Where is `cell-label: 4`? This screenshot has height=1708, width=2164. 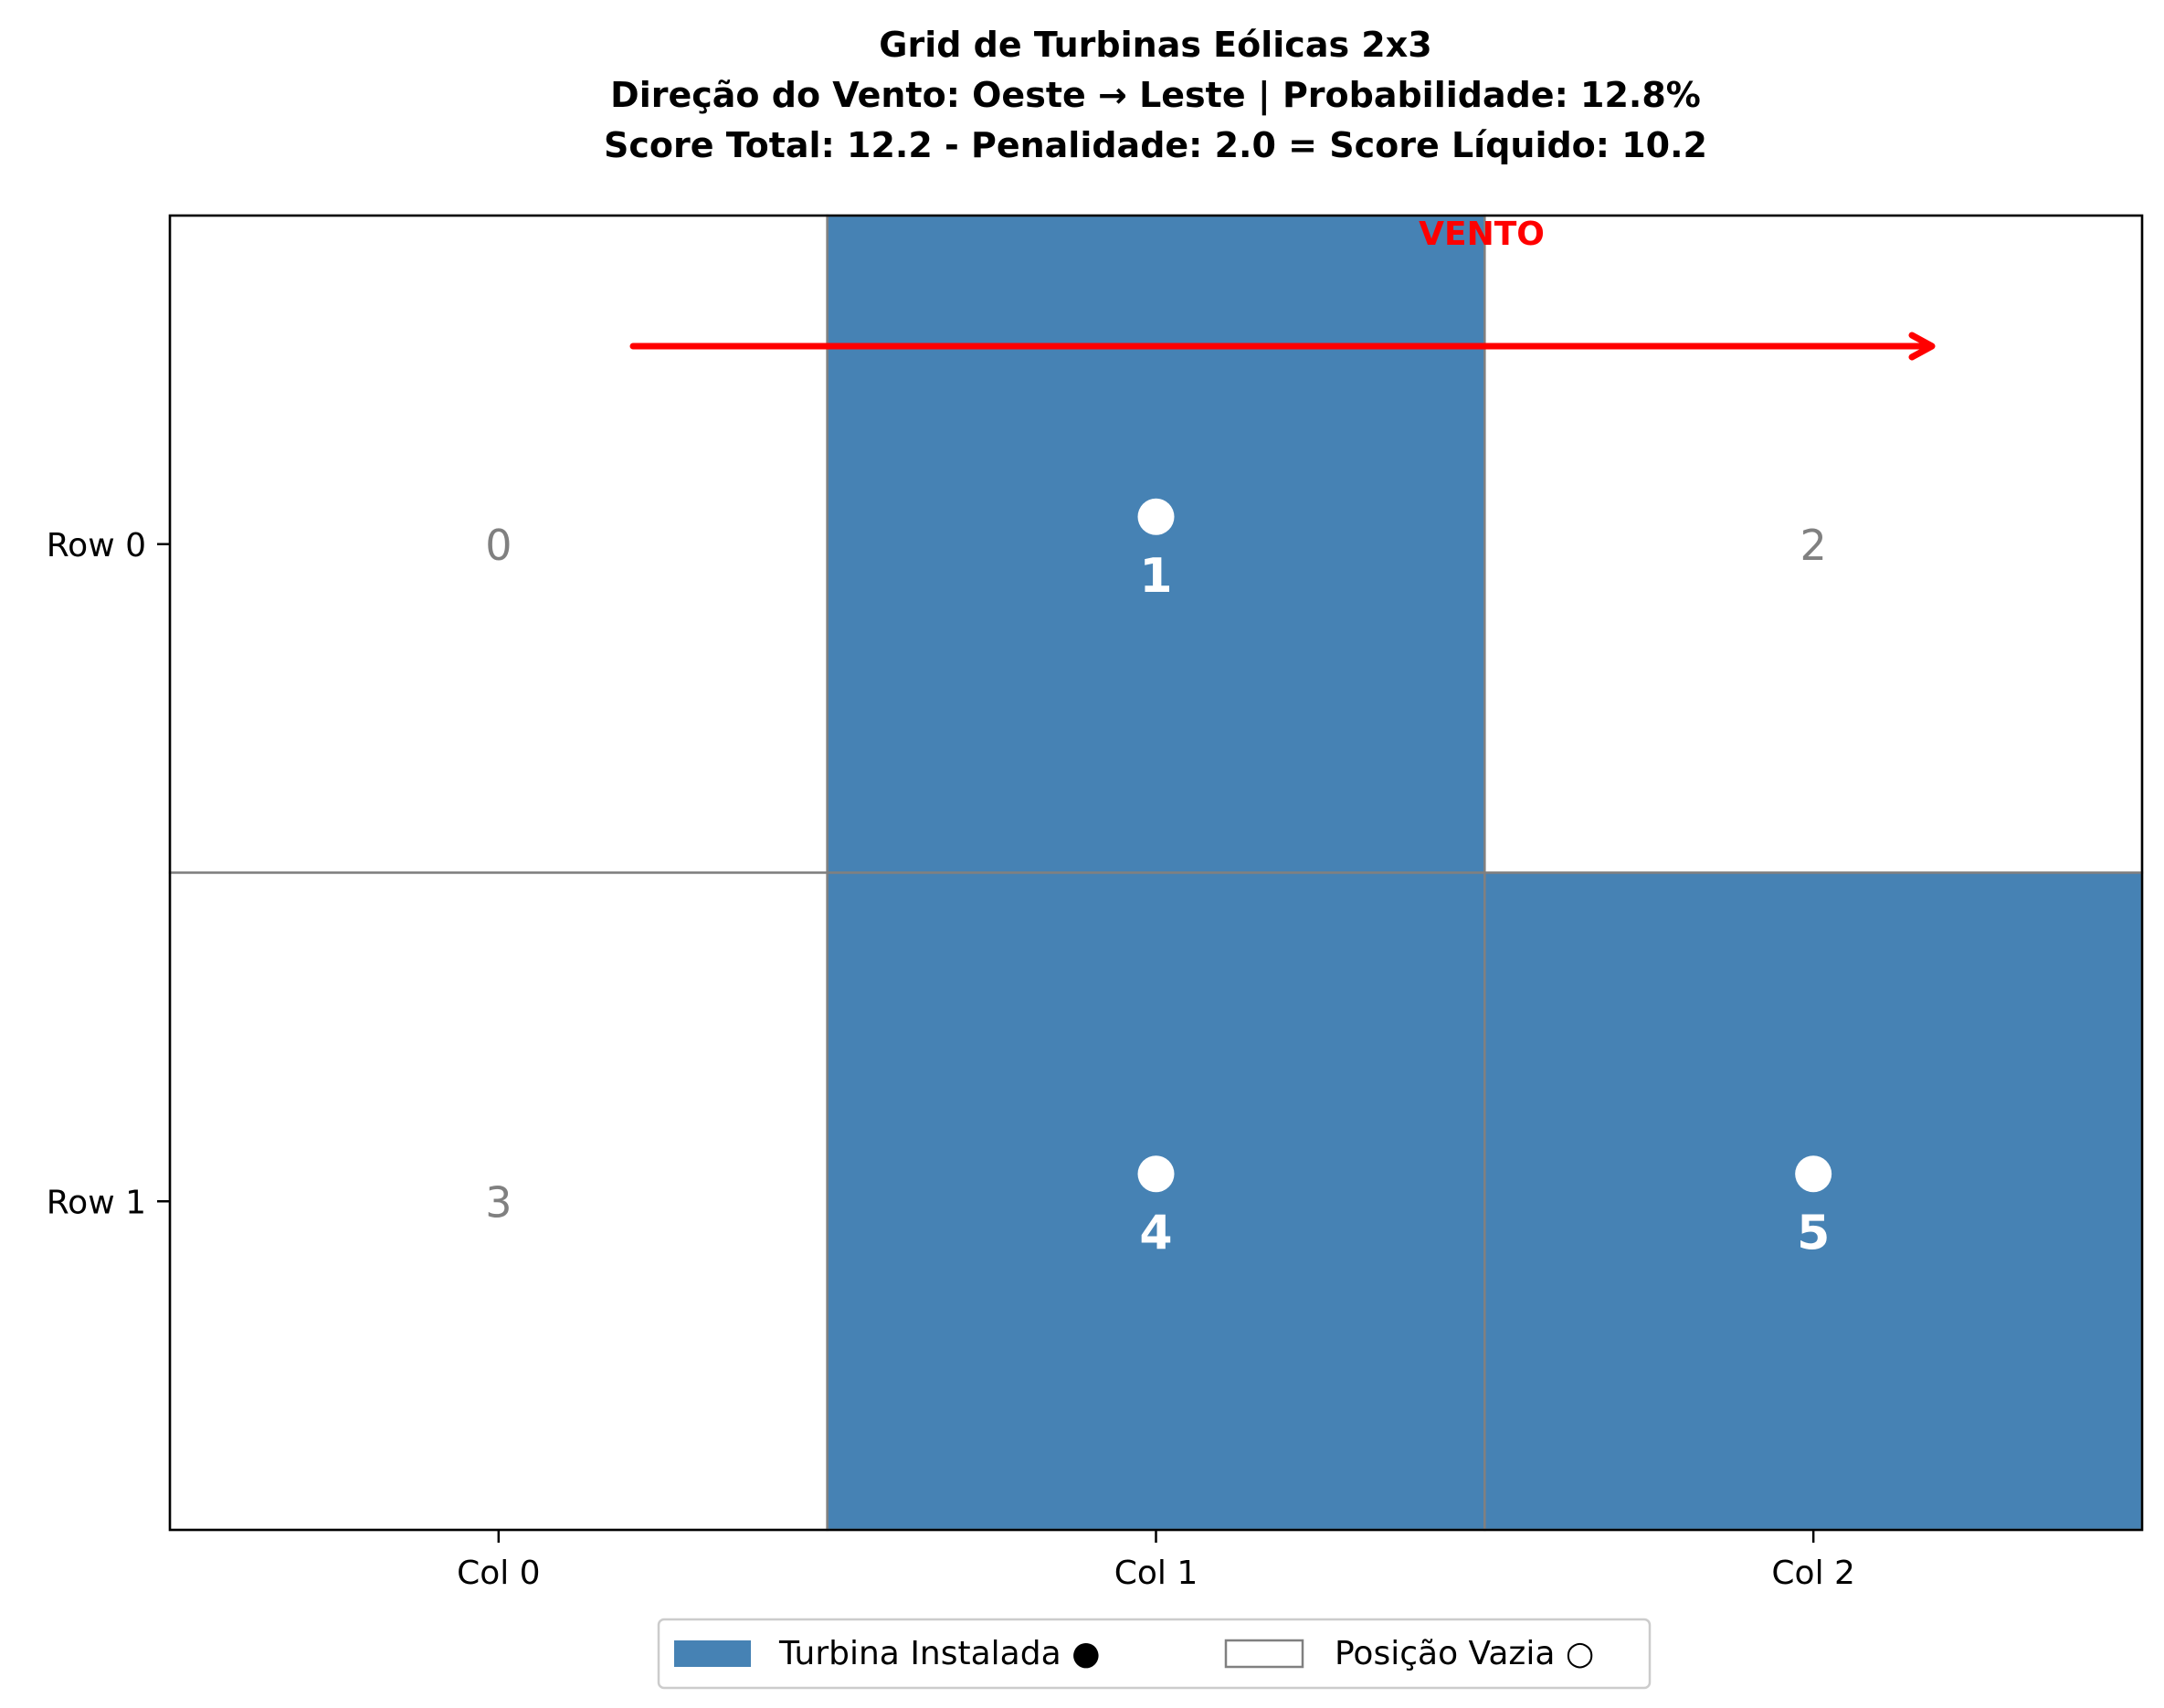 cell-label: 4 is located at coordinates (1155, 1233).